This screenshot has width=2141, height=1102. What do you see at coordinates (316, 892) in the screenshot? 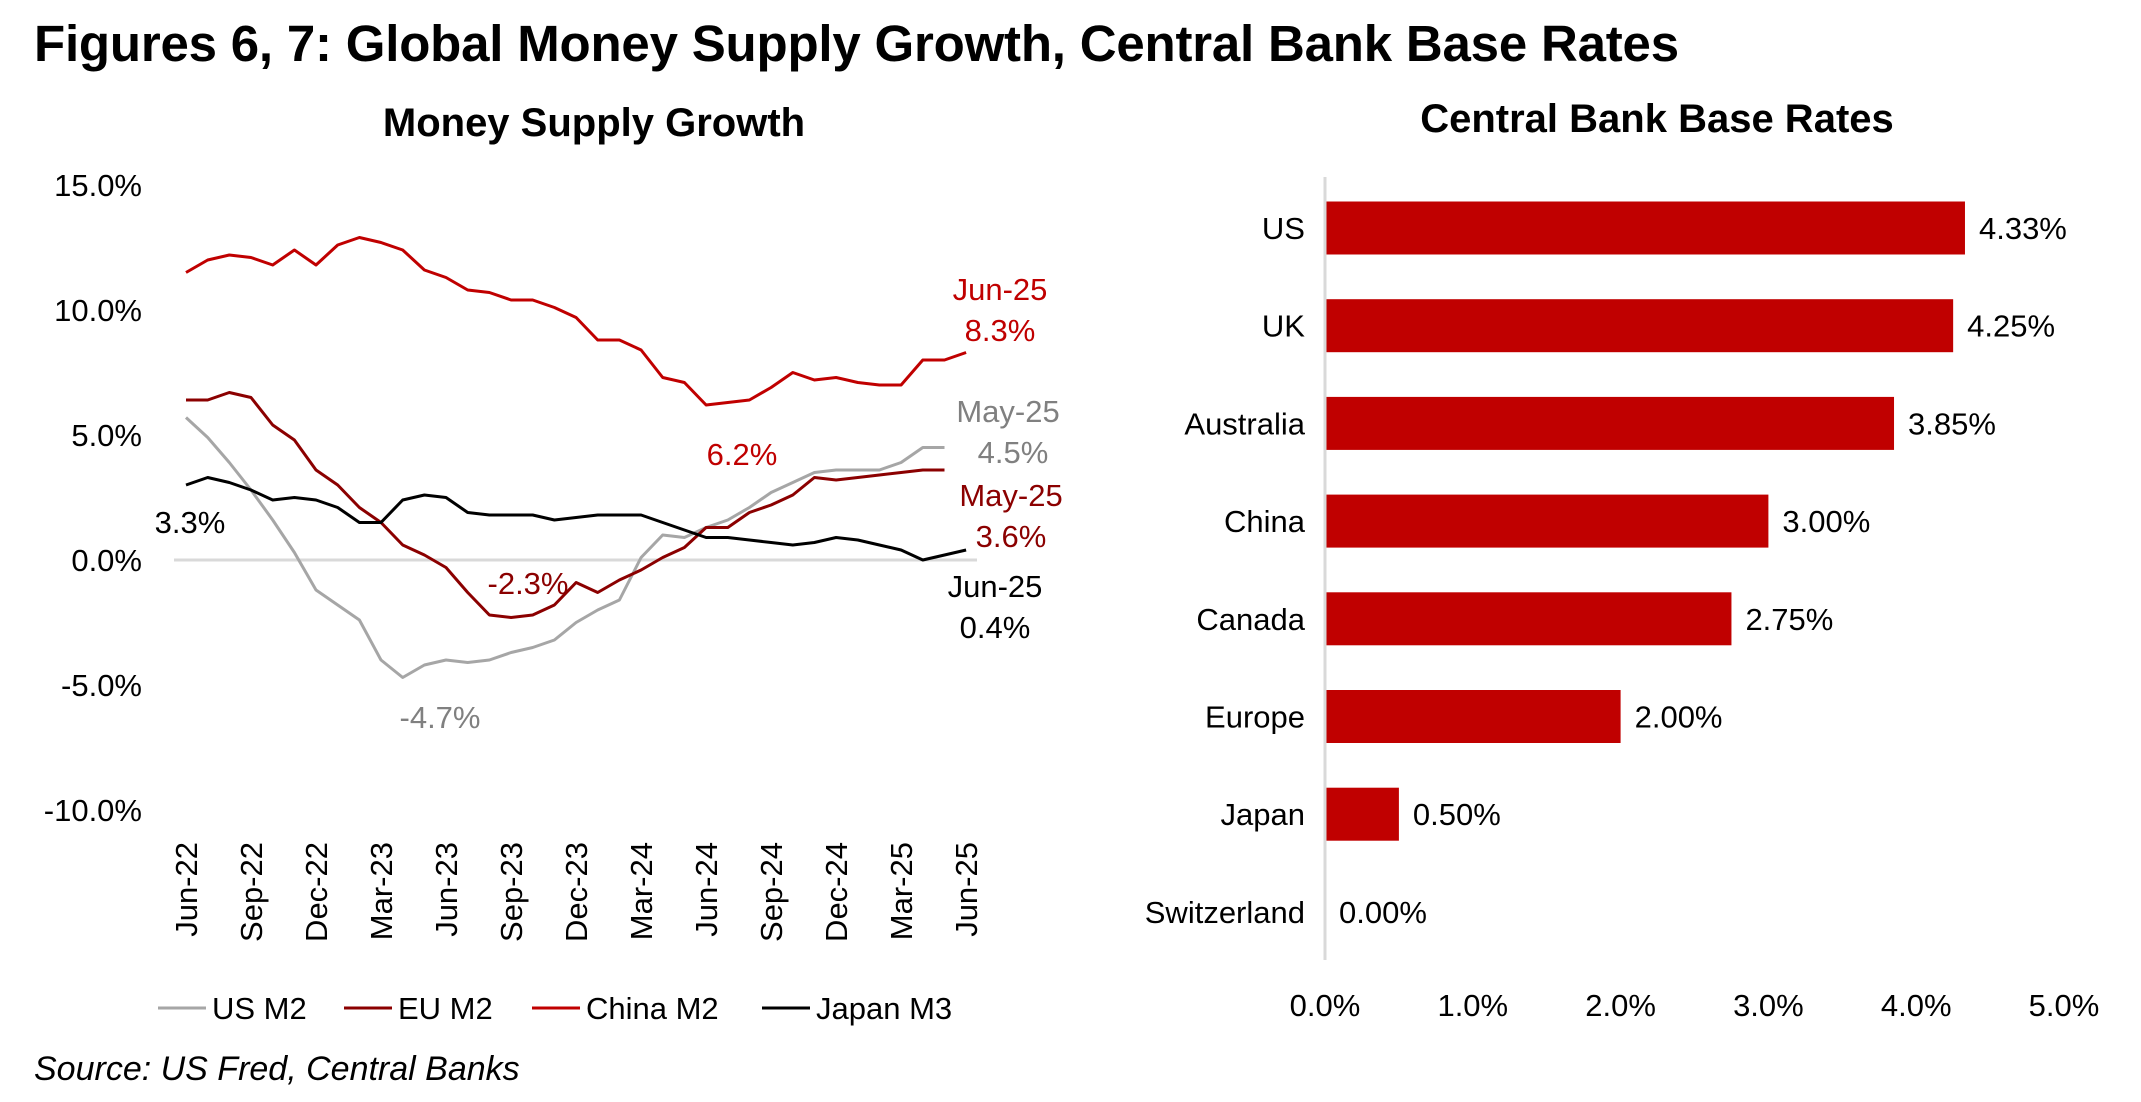
I see `x-tick-label: Dec-22` at bounding box center [316, 892].